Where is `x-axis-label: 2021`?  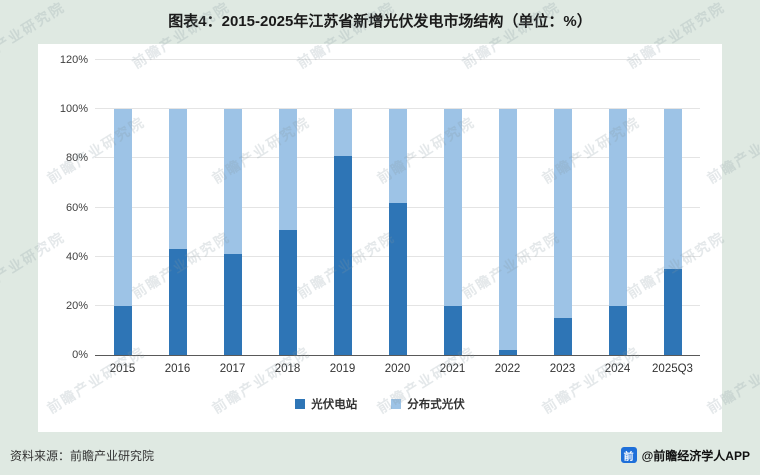
x-axis-label: 2021 is located at coordinates (452, 369).